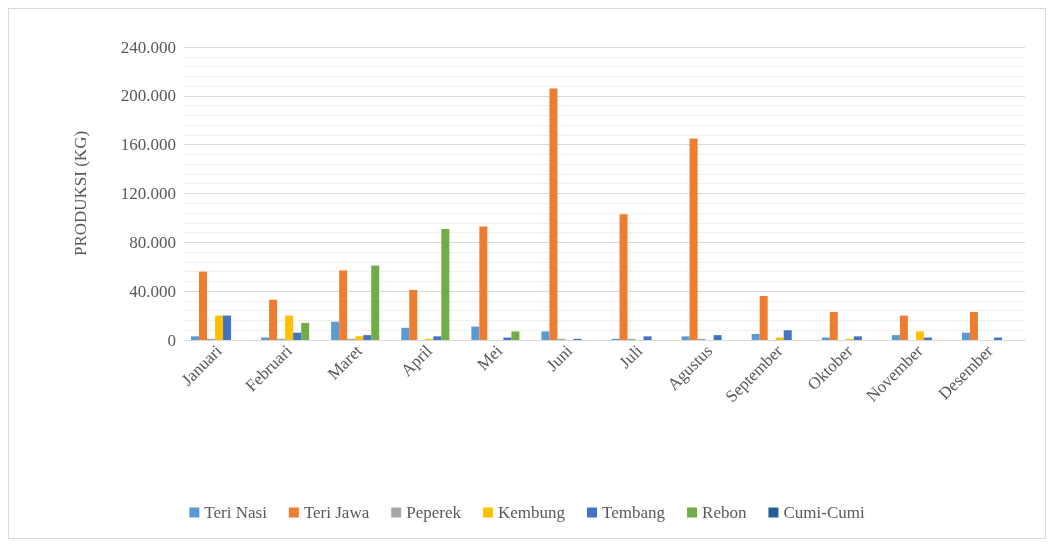 The image size is (1056, 547). I want to click on legend-label: Kembung, so click(531, 512).